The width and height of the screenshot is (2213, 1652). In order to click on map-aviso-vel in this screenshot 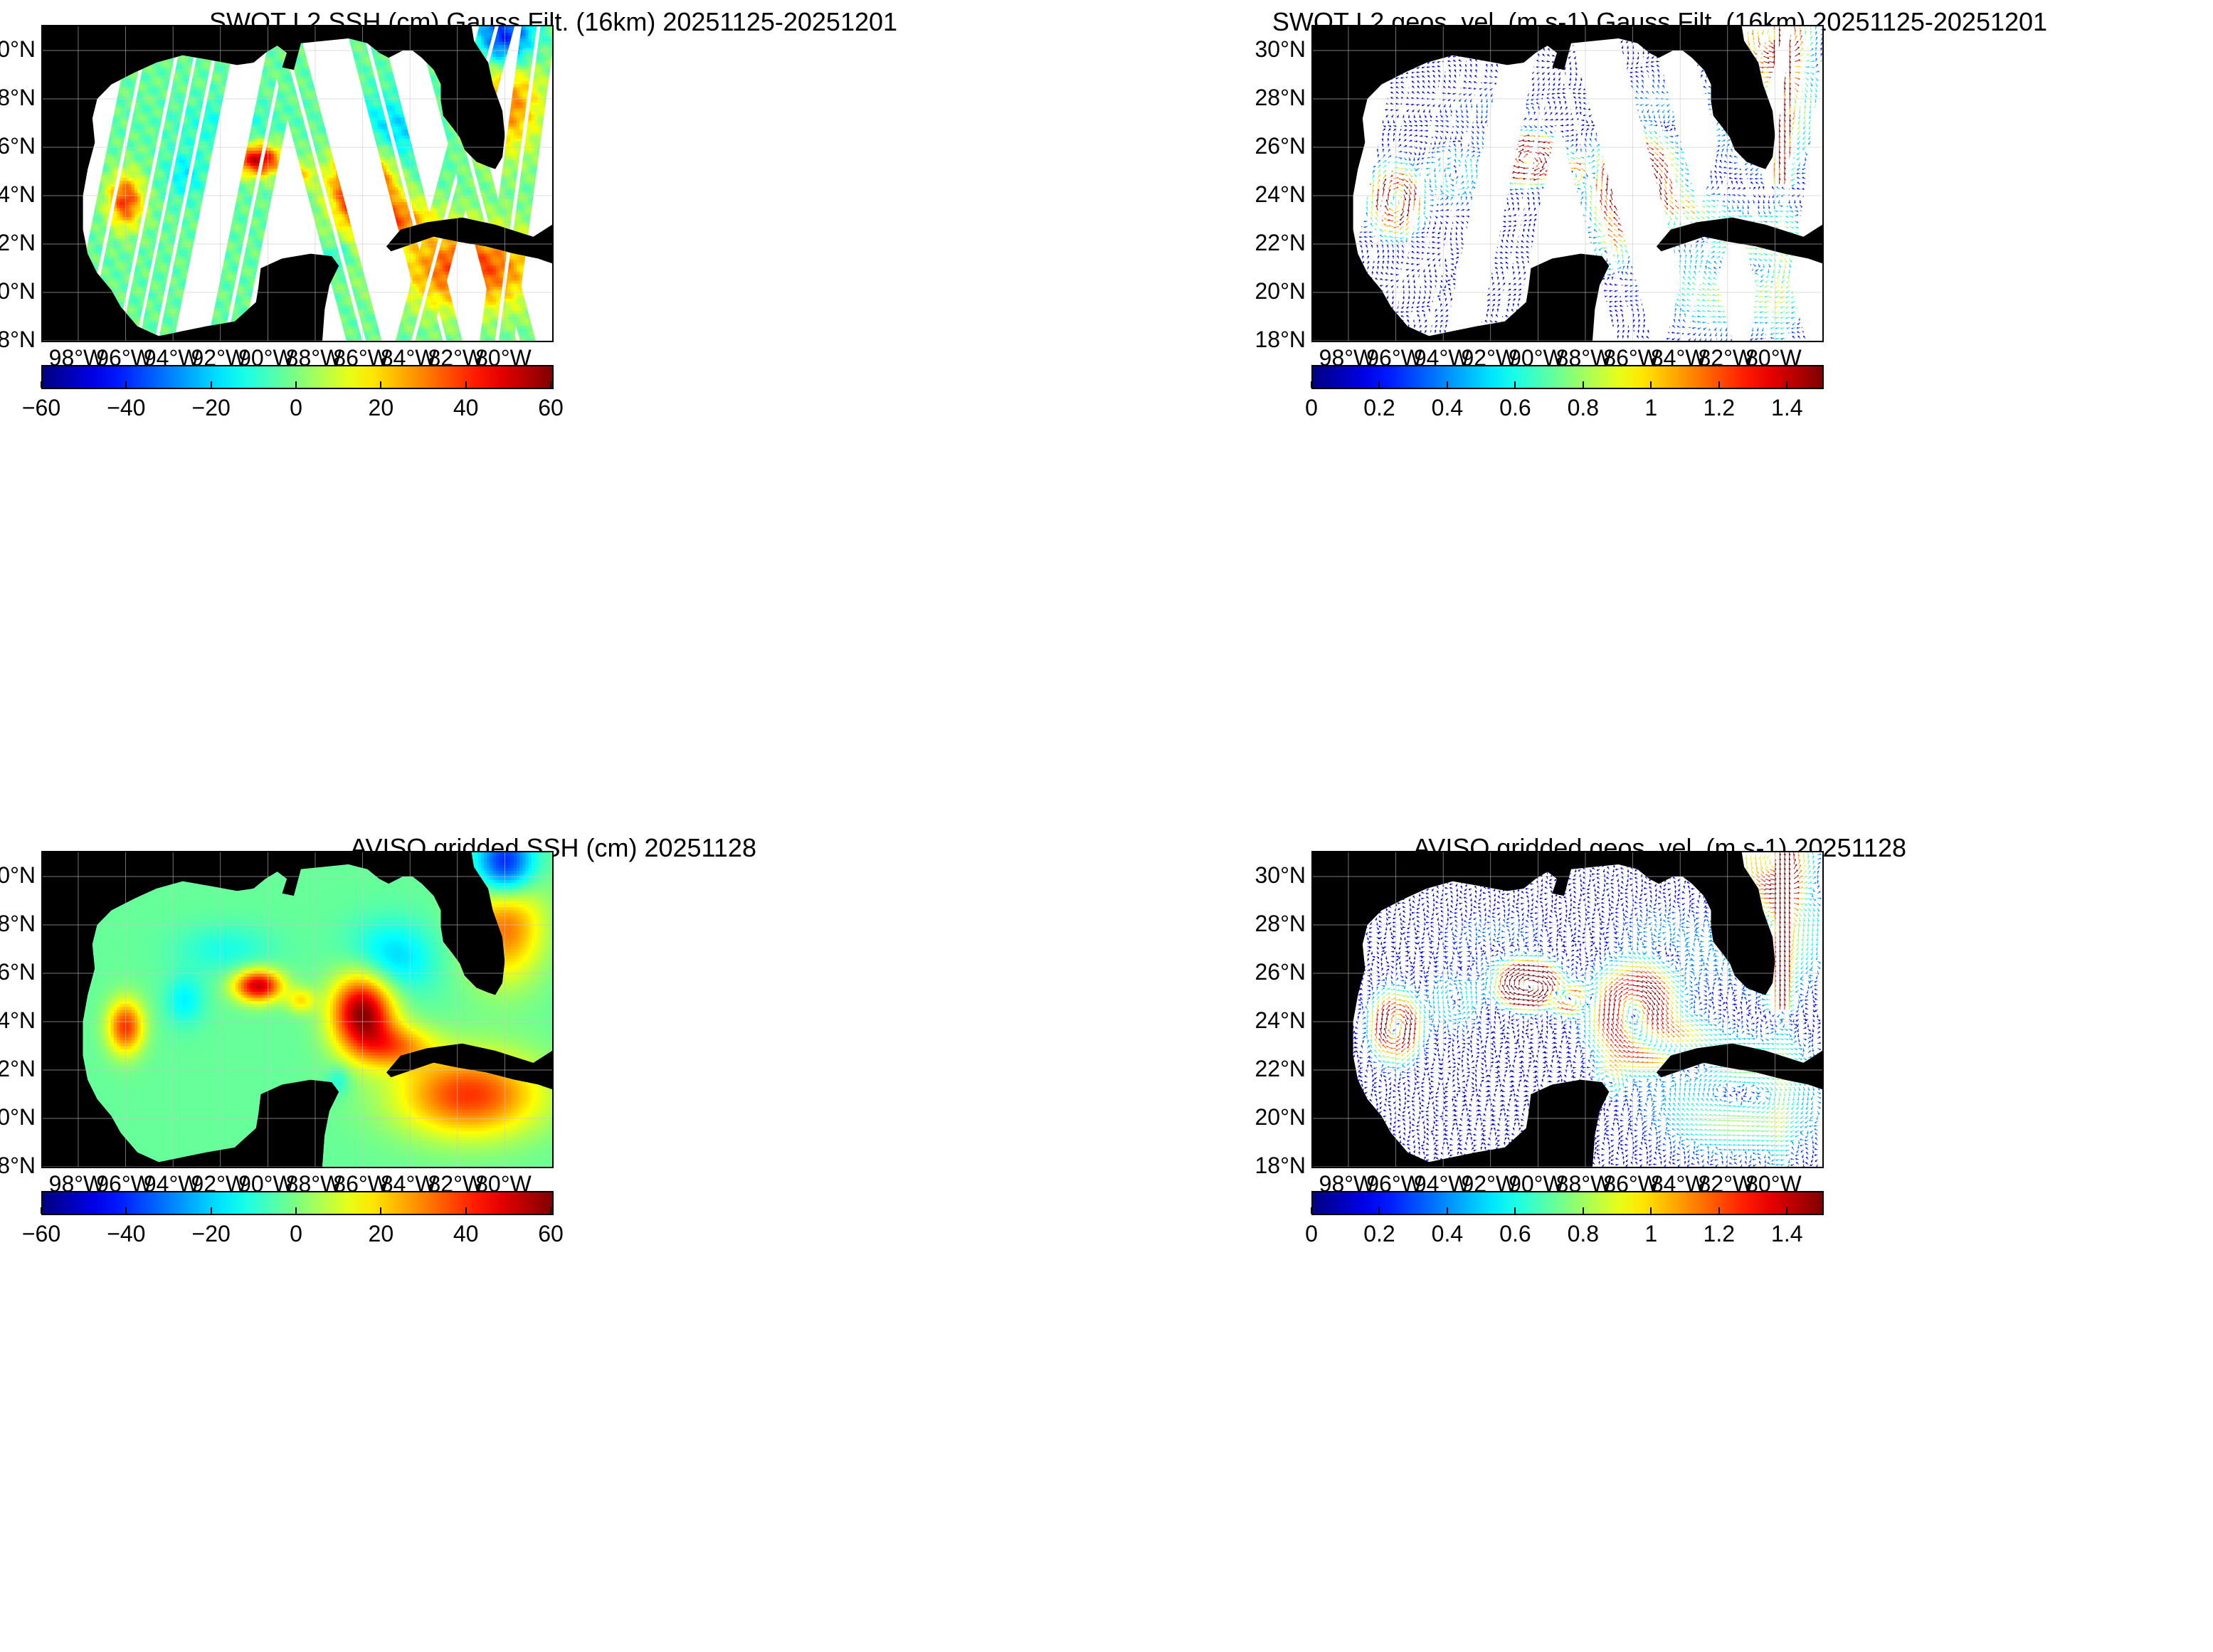, I will do `click(1567, 1009)`.